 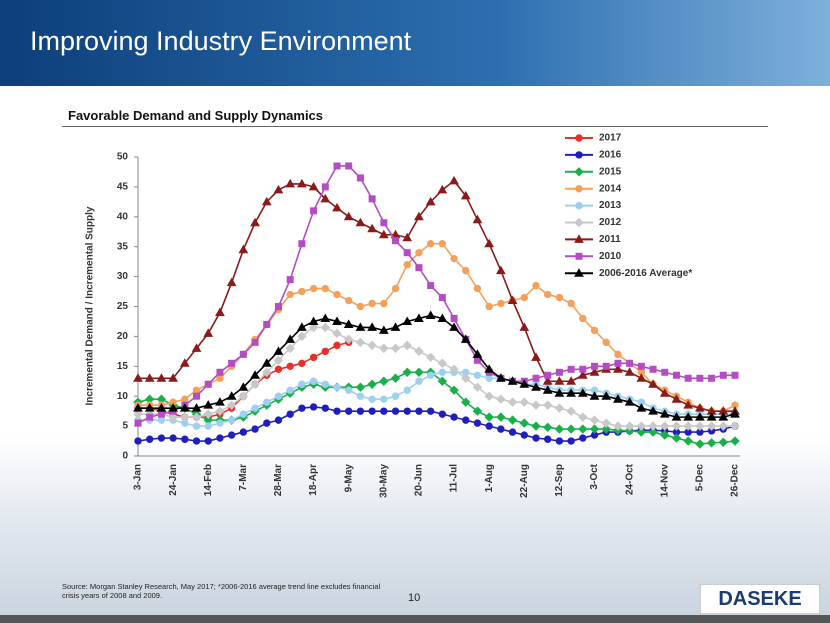 What do you see at coordinates (735, 480) in the screenshot?
I see `x-tick-label: 26-Dec` at bounding box center [735, 480].